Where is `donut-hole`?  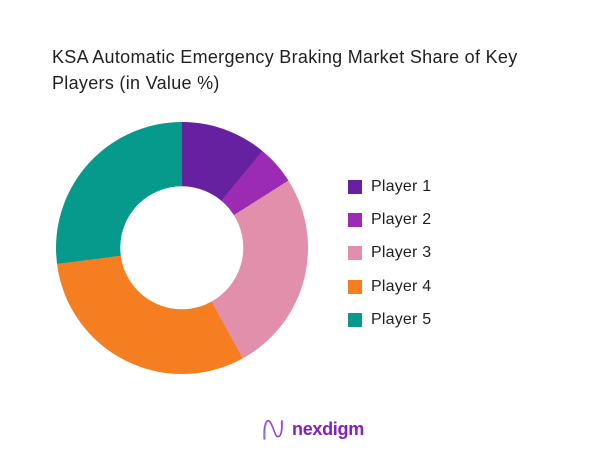
donut-hole is located at coordinates (182, 248).